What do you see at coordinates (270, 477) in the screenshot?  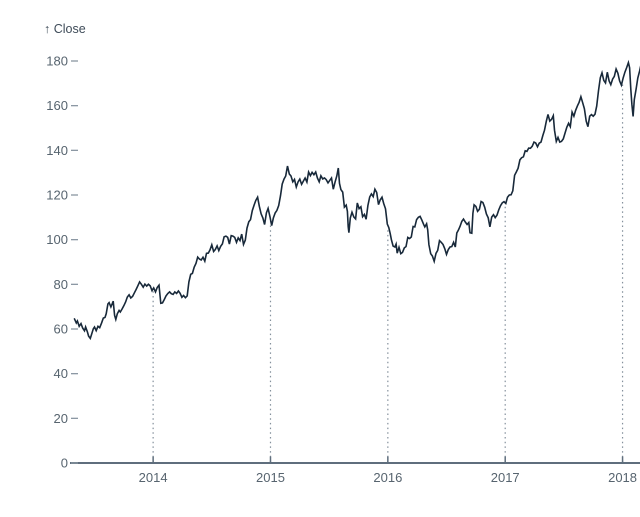 I see `x-tick-label: 2015` at bounding box center [270, 477].